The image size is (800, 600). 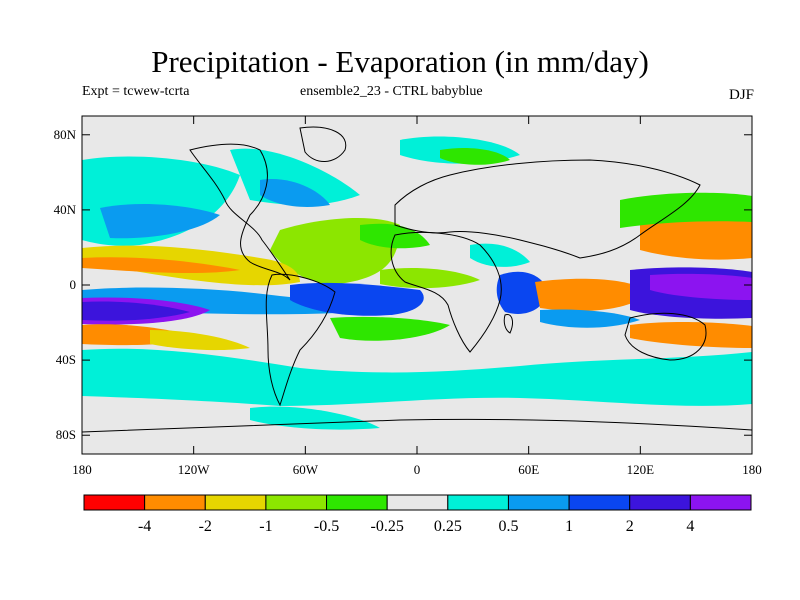 What do you see at coordinates (630, 526) in the screenshot?
I see `colorbar-label: 2` at bounding box center [630, 526].